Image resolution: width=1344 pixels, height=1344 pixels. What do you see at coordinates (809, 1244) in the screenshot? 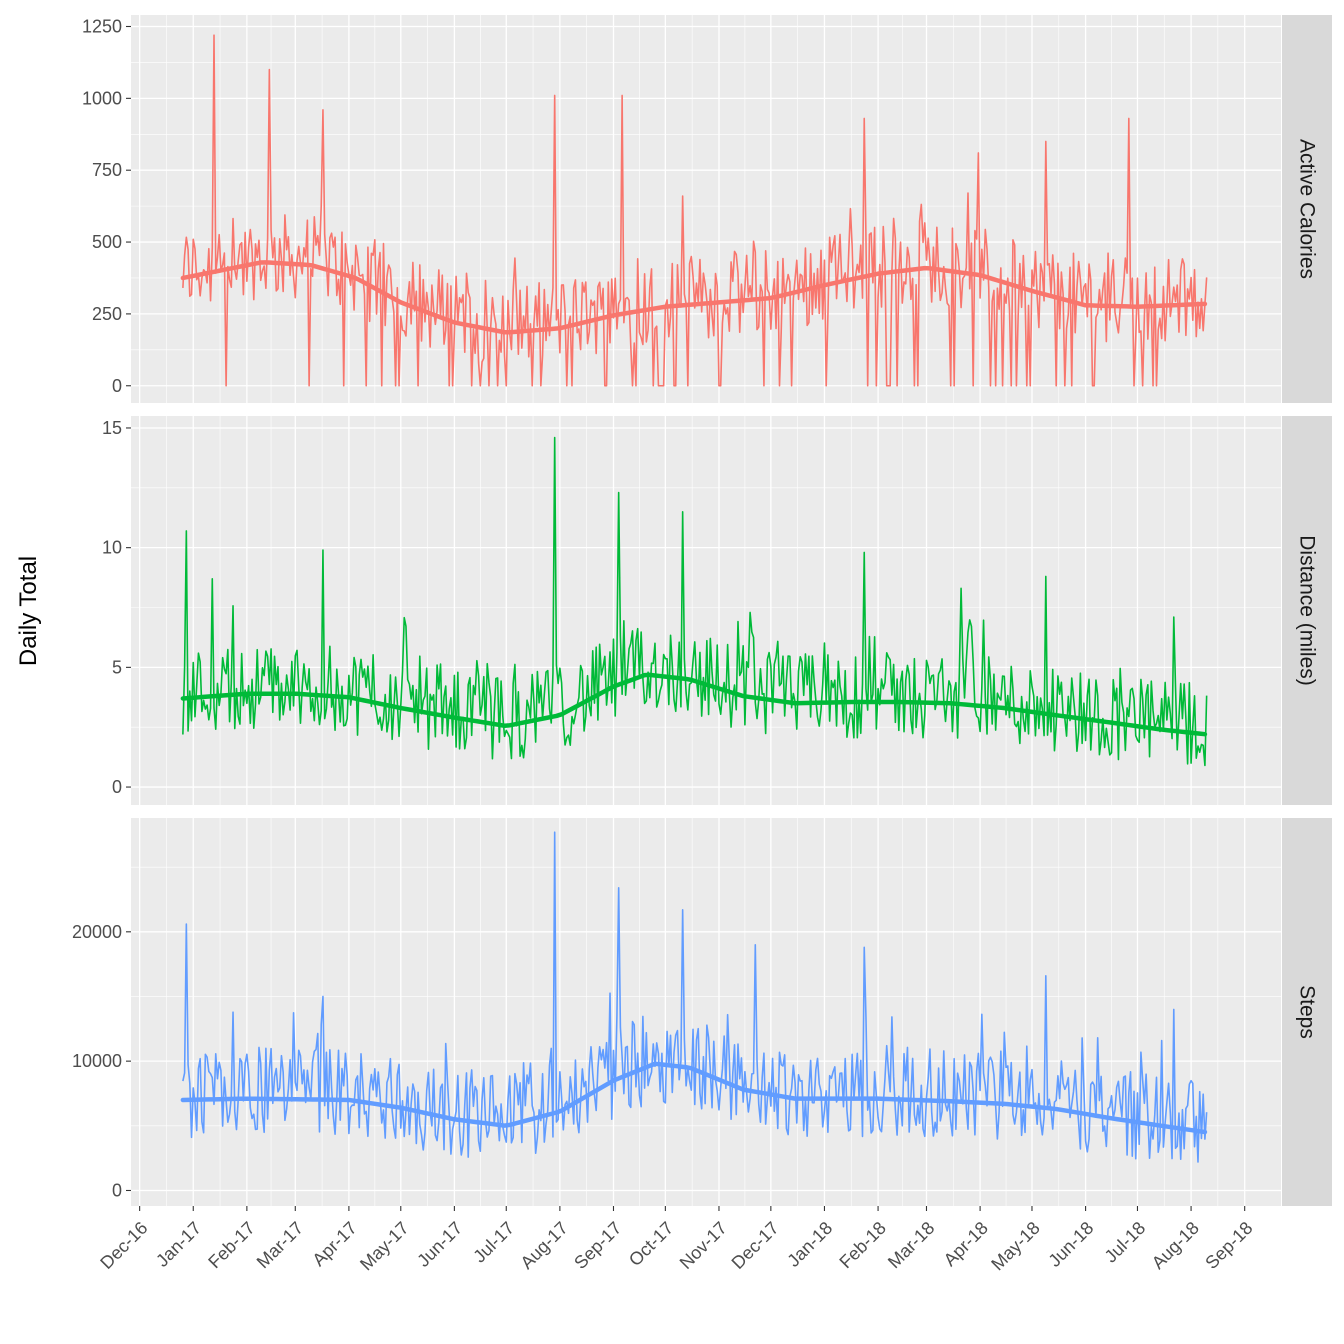
I see `x-tick-label: Jan-18` at bounding box center [809, 1244].